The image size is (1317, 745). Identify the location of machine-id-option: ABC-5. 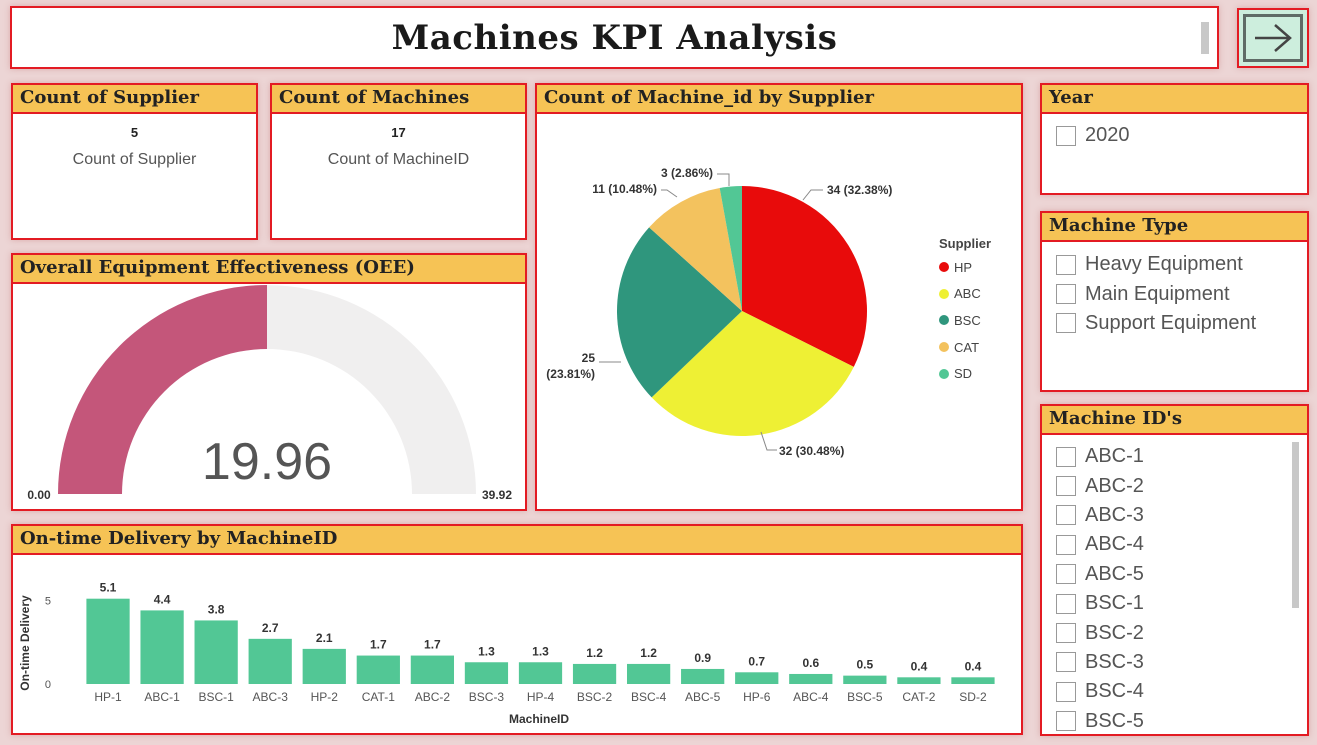
(1174, 574).